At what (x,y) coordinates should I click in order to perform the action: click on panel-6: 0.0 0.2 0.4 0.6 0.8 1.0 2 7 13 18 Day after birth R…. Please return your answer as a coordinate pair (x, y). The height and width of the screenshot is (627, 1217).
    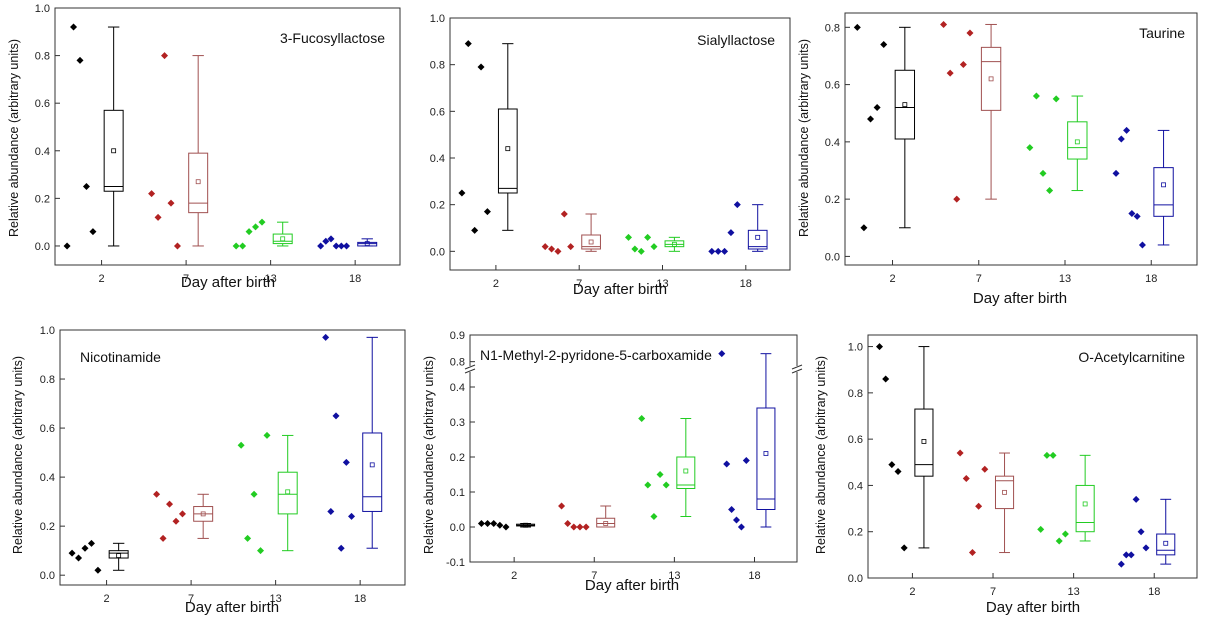
    Looking at the image, I should click on (1006, 475).